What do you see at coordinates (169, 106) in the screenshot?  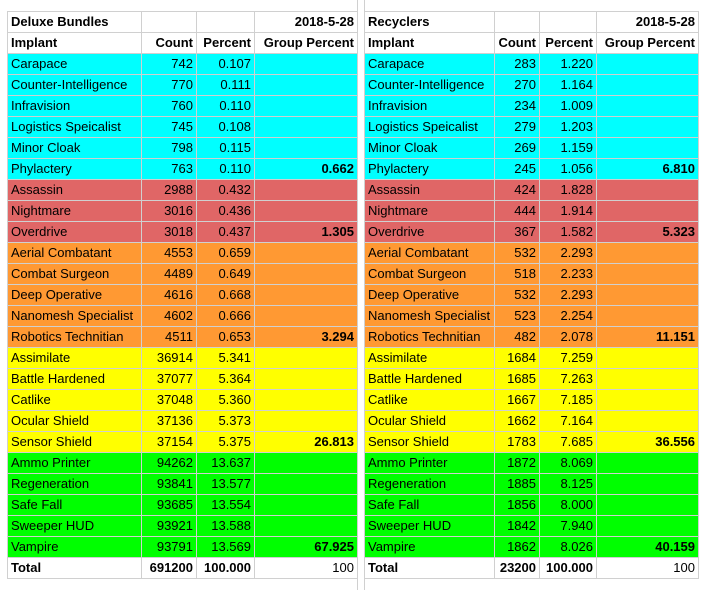 I see `count-cell: 760` at bounding box center [169, 106].